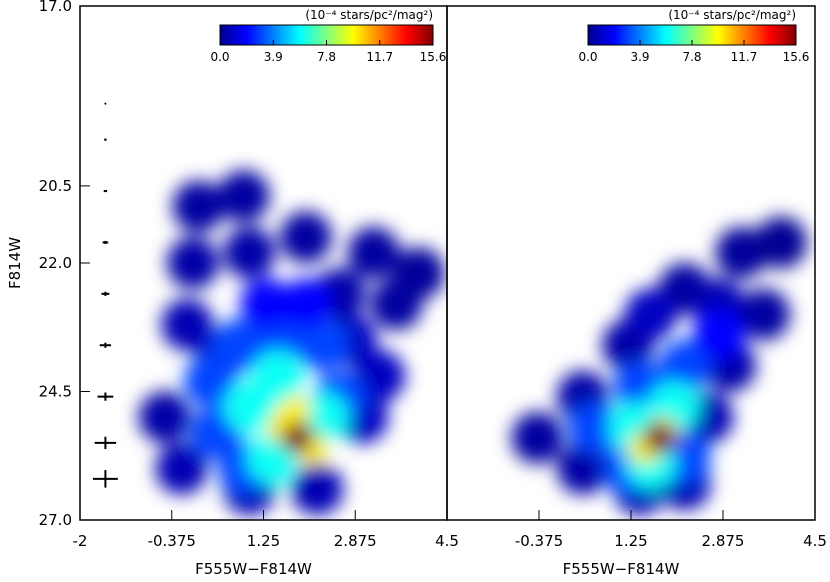 The height and width of the screenshot is (582, 830). Describe the element at coordinates (15, 263) in the screenshot. I see `y-axis-label: F814W` at that location.